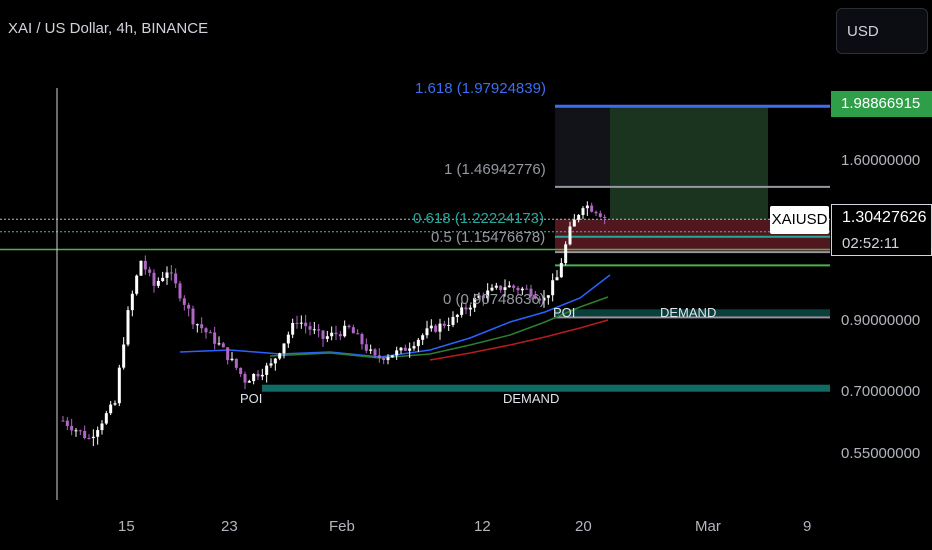  I want to click on ma-line-red, so click(519, 340).